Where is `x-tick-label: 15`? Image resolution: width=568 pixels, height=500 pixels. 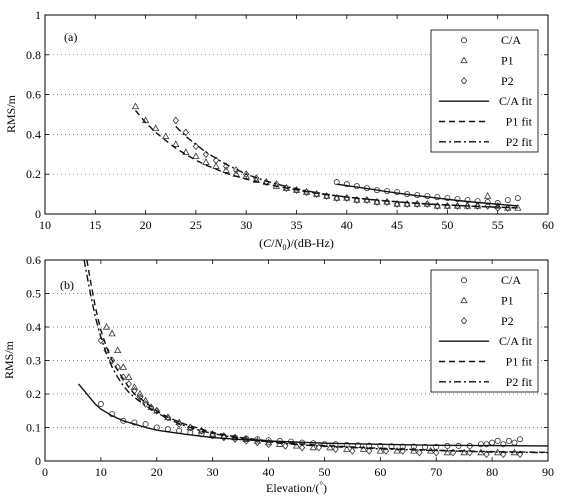 x-tick-label: 15 is located at coordinates (95, 225).